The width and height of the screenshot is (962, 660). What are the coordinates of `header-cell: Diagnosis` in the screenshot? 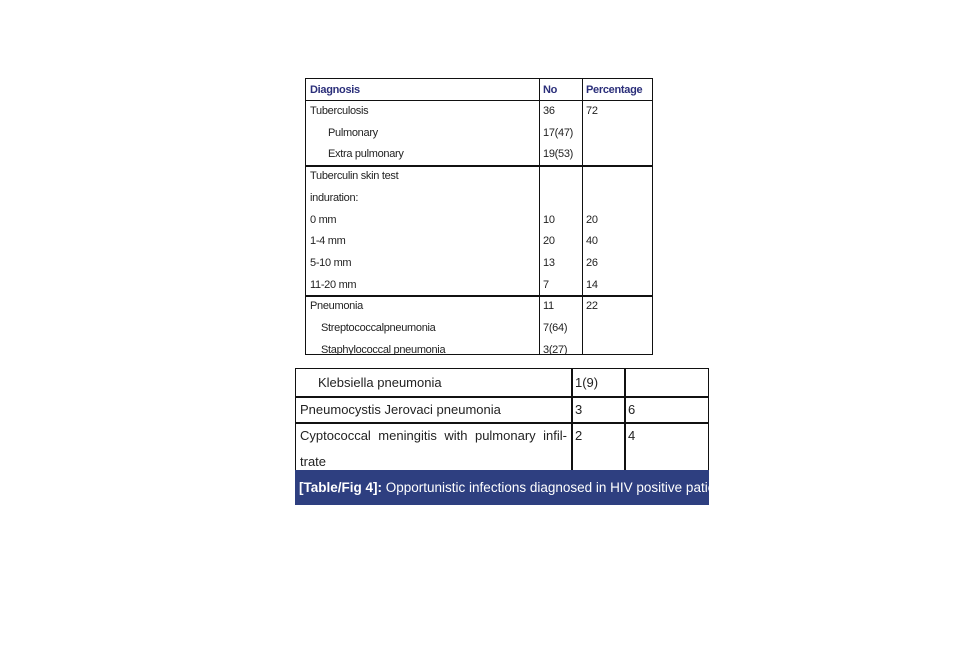 It's located at (335, 90).